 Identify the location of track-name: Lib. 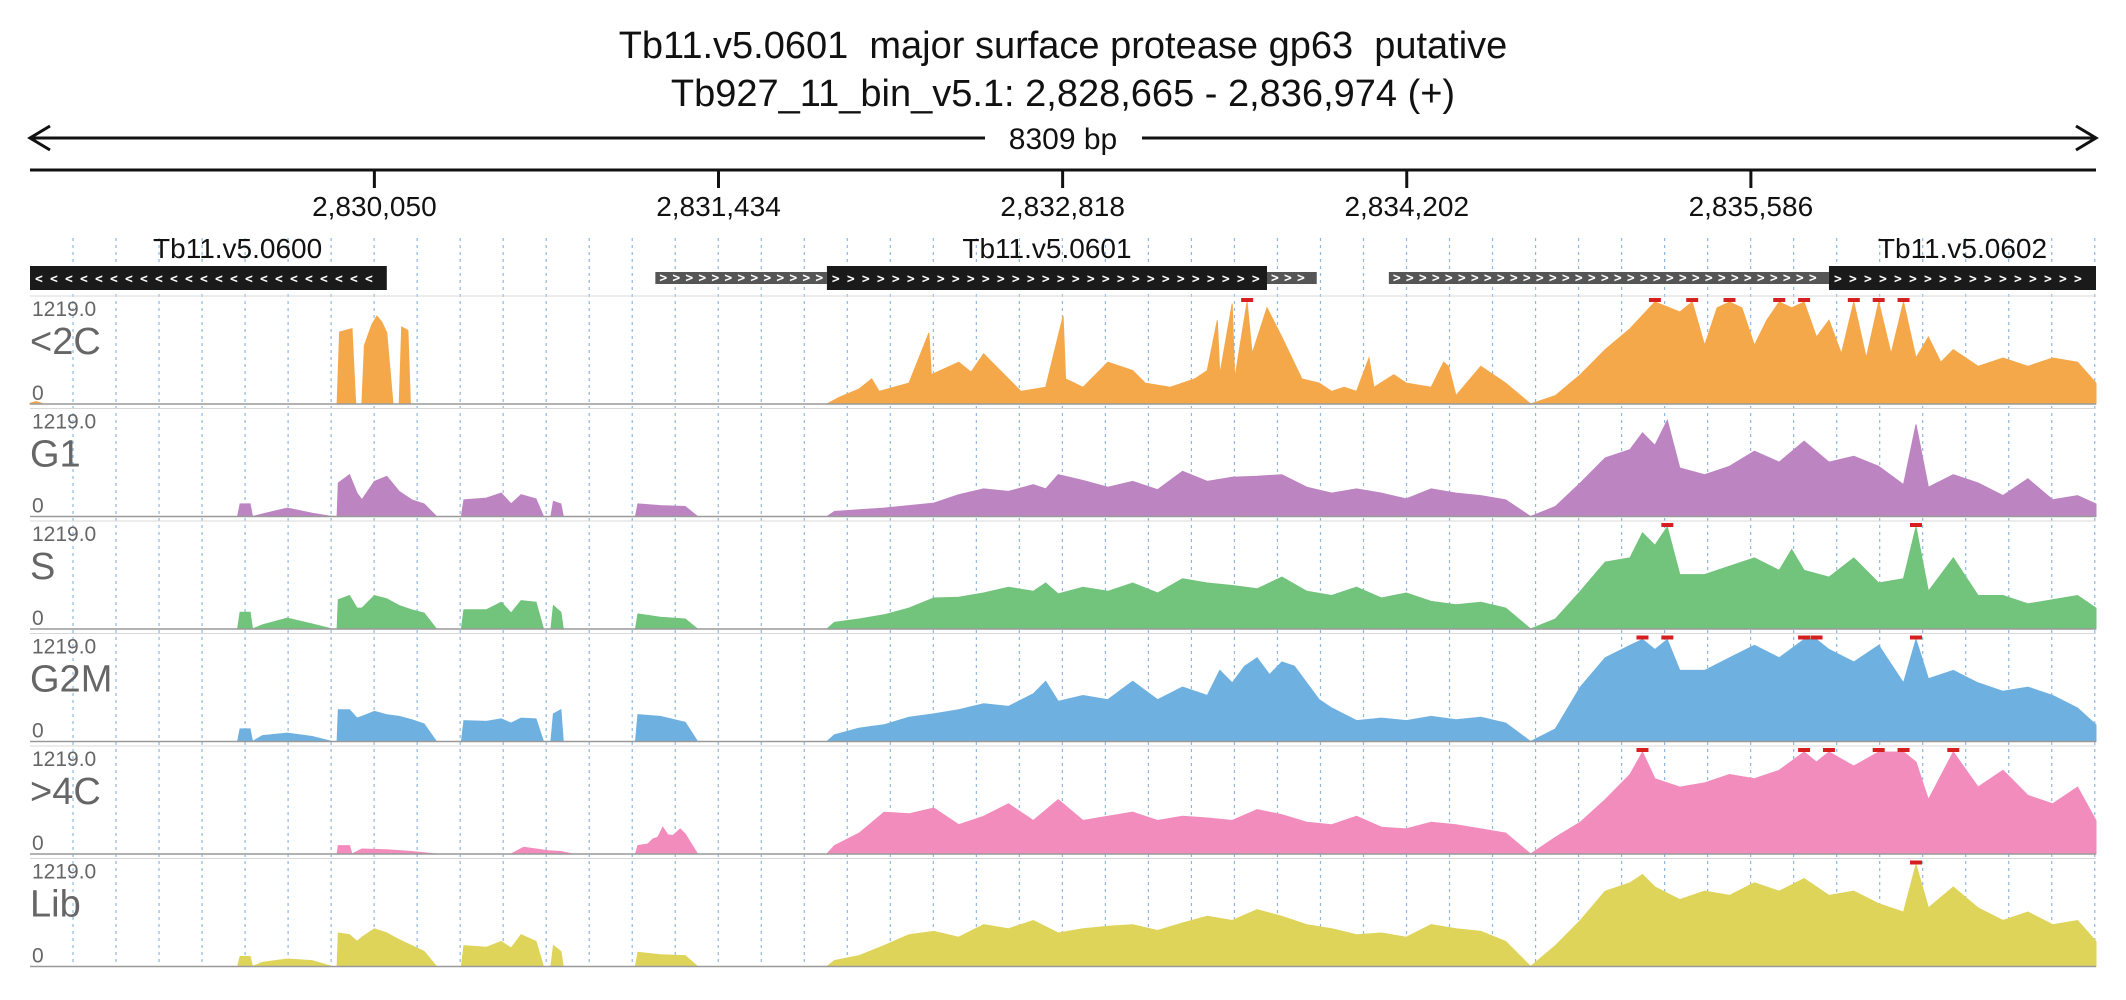
(55, 905).